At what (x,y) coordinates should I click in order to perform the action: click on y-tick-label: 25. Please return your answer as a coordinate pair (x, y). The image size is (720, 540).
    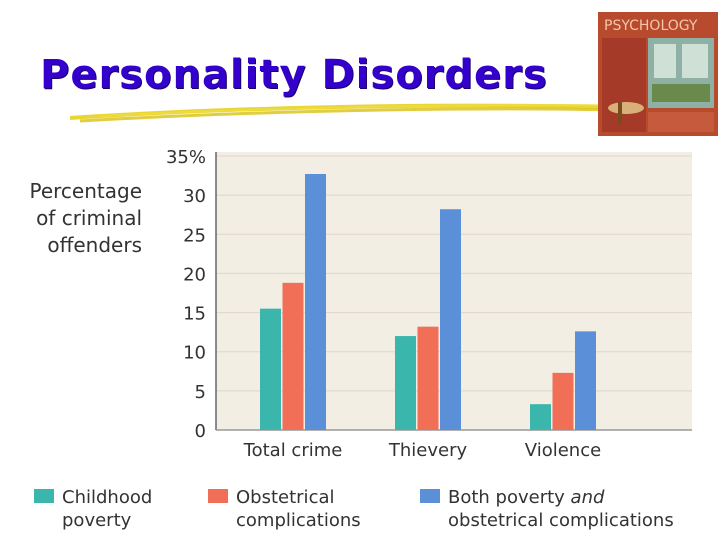
    Looking at the image, I should click on (194, 235).